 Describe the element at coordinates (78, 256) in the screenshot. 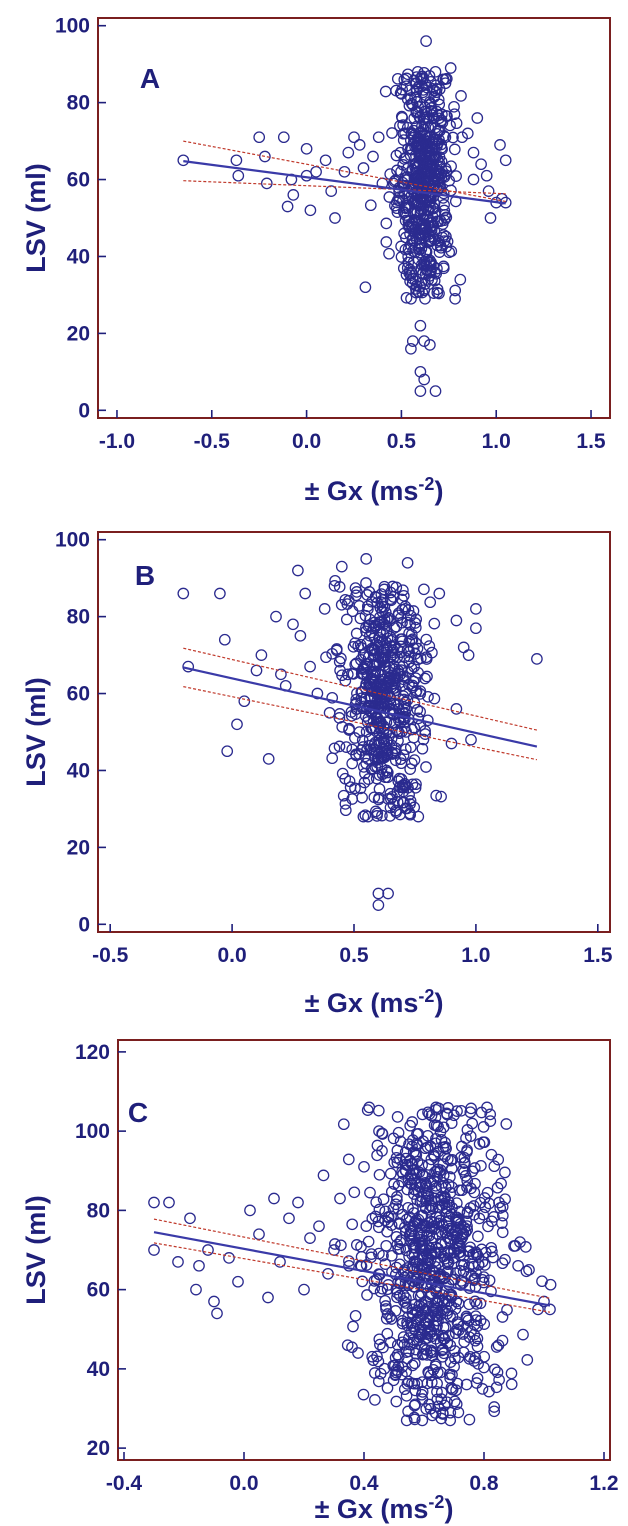

I see `y-tick-label: 40` at that location.